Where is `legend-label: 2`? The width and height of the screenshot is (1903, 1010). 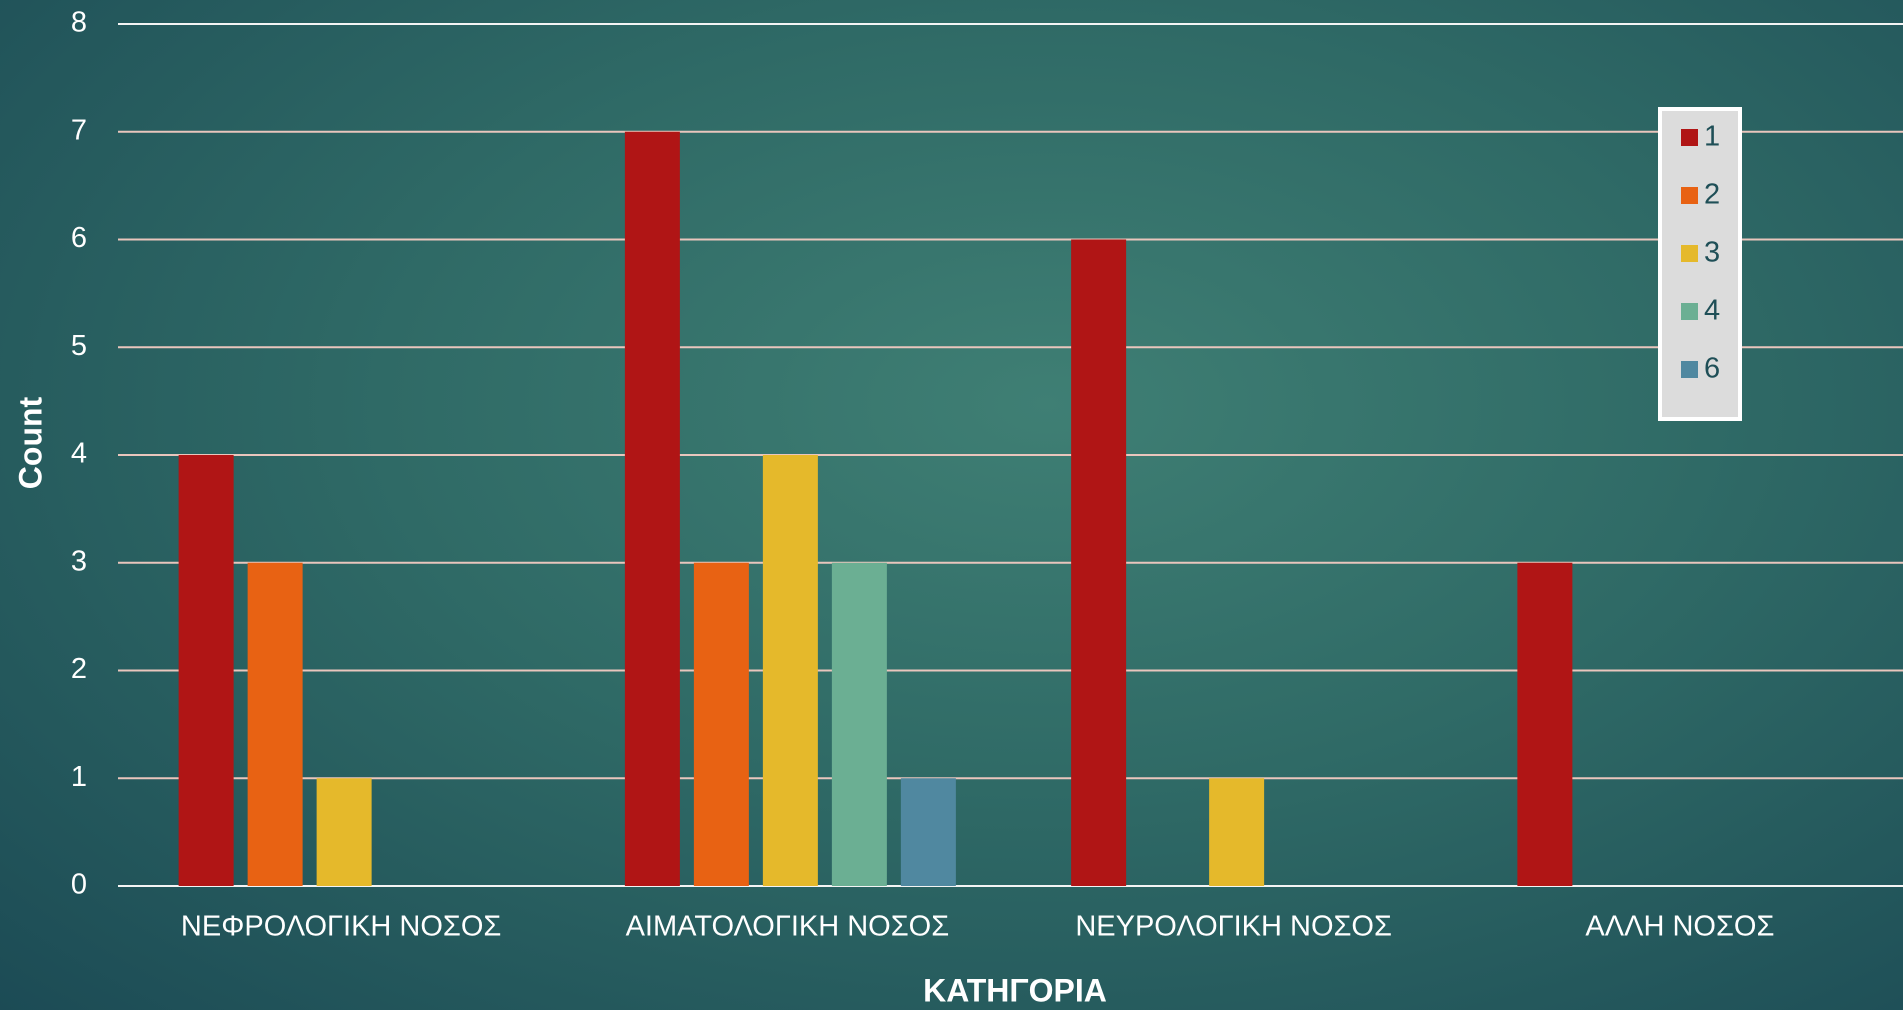 legend-label: 2 is located at coordinates (1712, 195).